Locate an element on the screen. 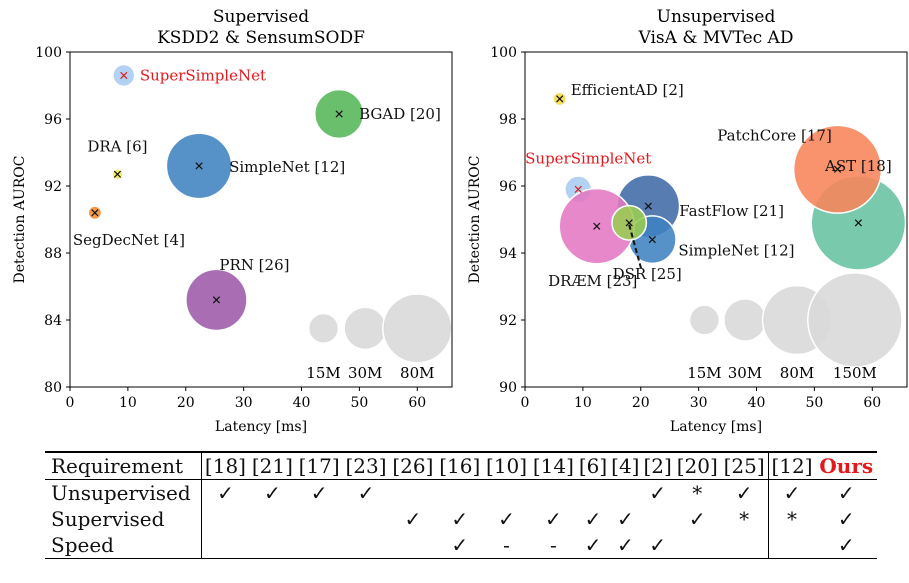 The height and width of the screenshot is (583, 909). y-tick-label: 96 is located at coordinates (508, 187).